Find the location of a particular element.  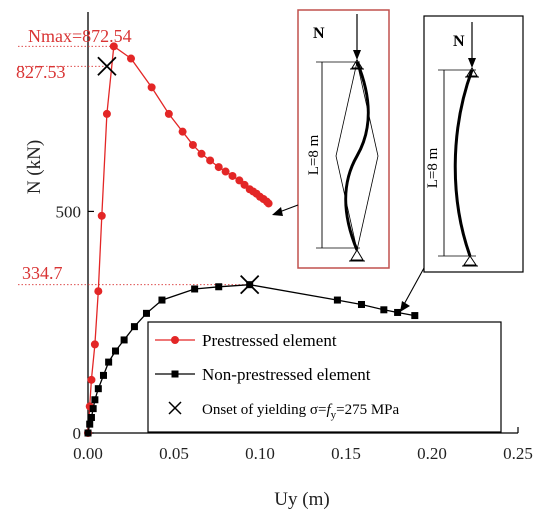

legend-prestressed-marker is located at coordinates (175, 340).